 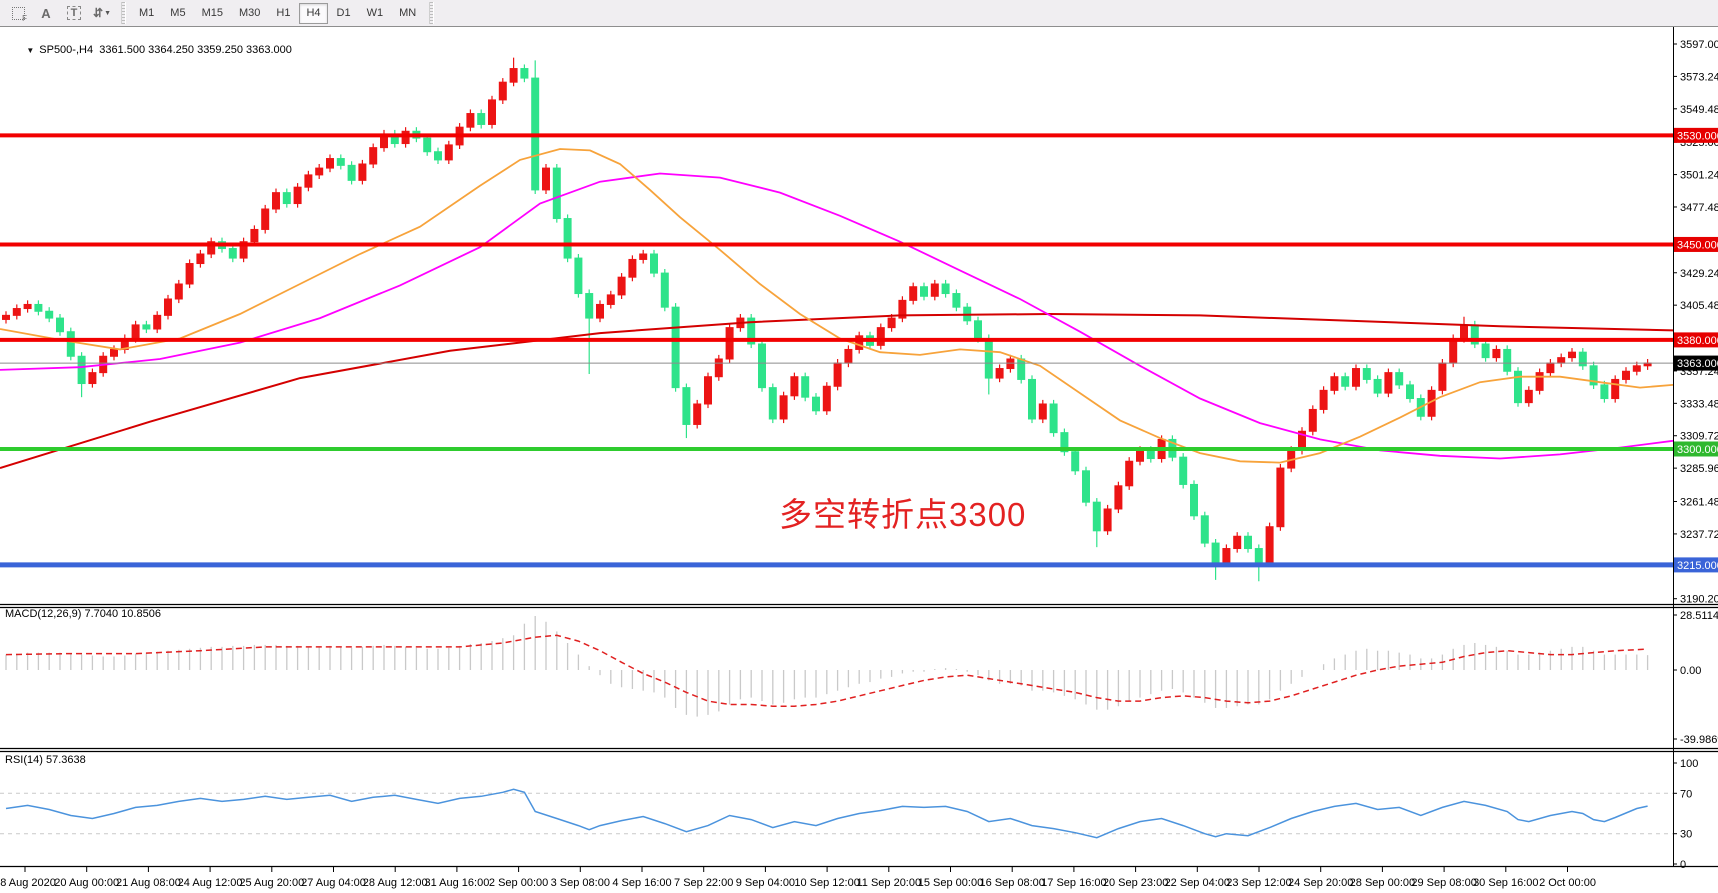 What do you see at coordinates (703, 883) in the screenshot?
I see `time-tick-label: 7 Sep 22:00` at bounding box center [703, 883].